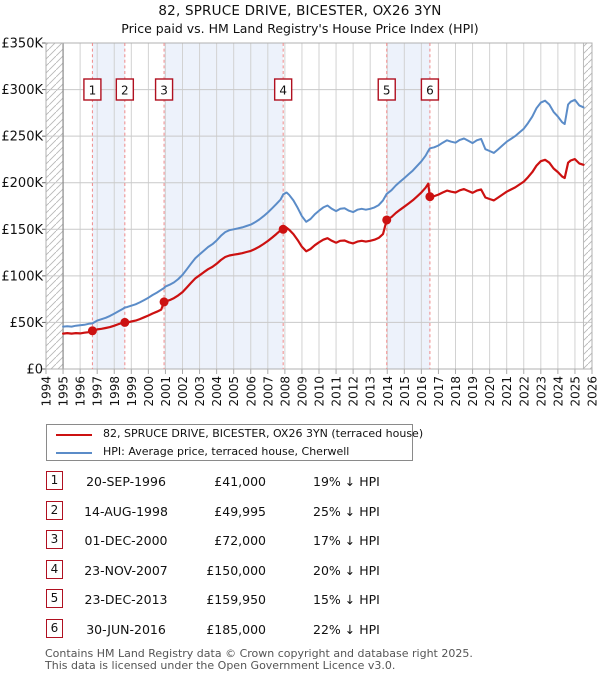  I want to click on x-axis-label: 2018, so click(456, 391).